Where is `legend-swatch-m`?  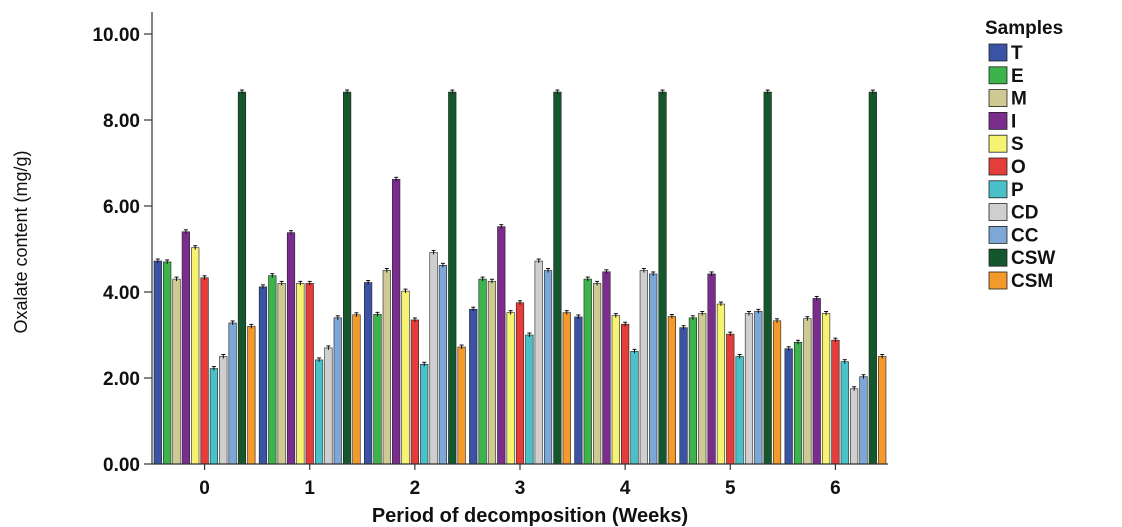 legend-swatch-m is located at coordinates (998, 98).